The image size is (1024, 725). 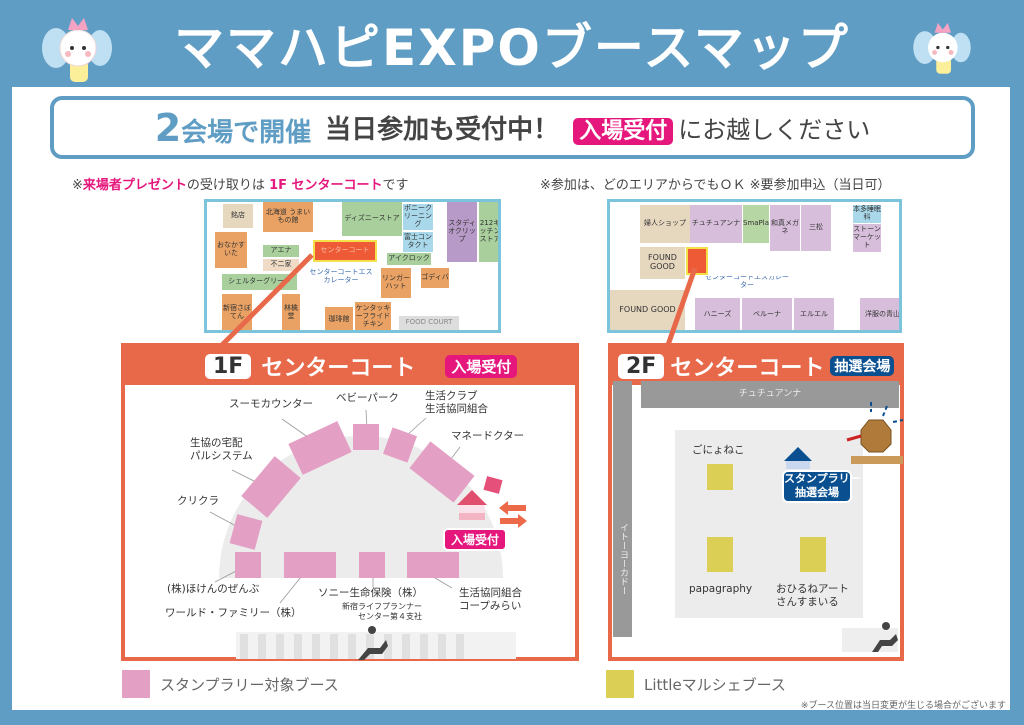 What do you see at coordinates (756, 224) in the screenshot?
I see `map-store: SmaPla` at bounding box center [756, 224].